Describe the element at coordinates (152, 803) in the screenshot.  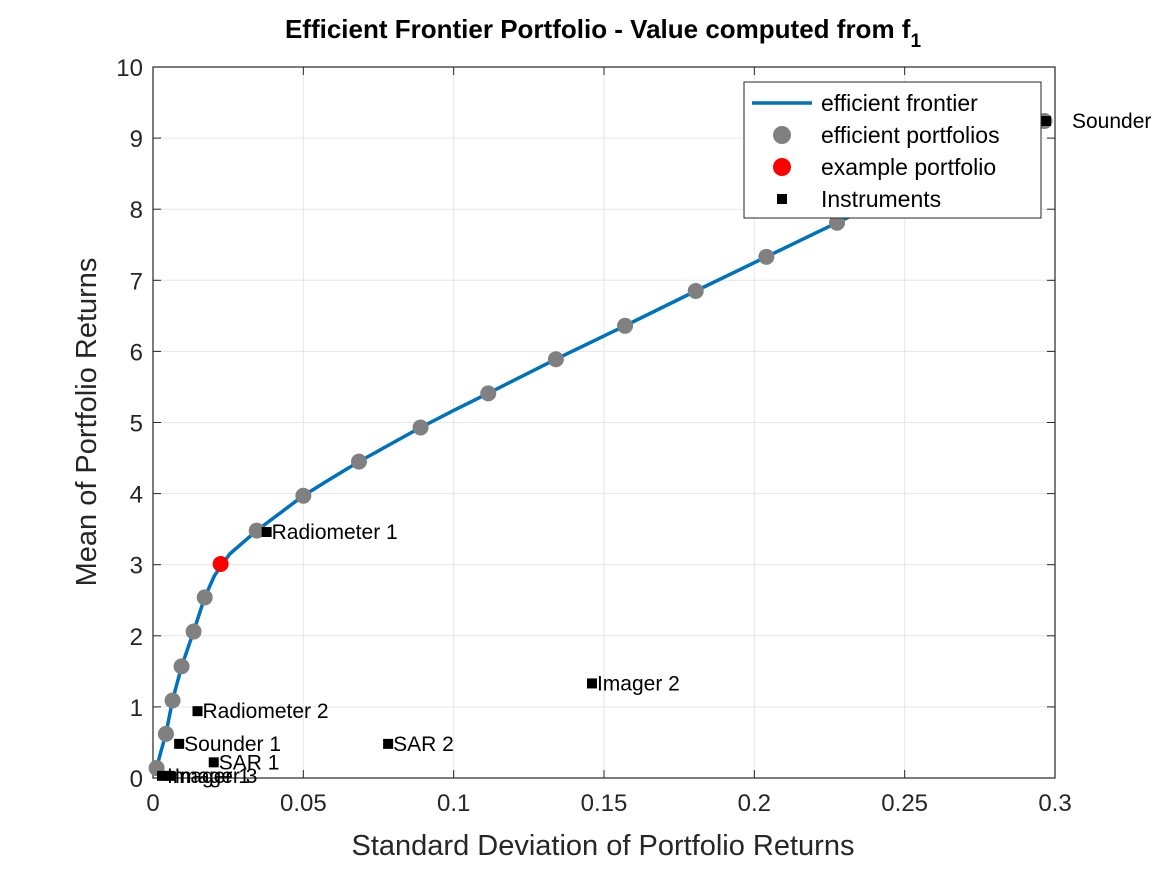
I see `x-tick-label: 0` at that location.